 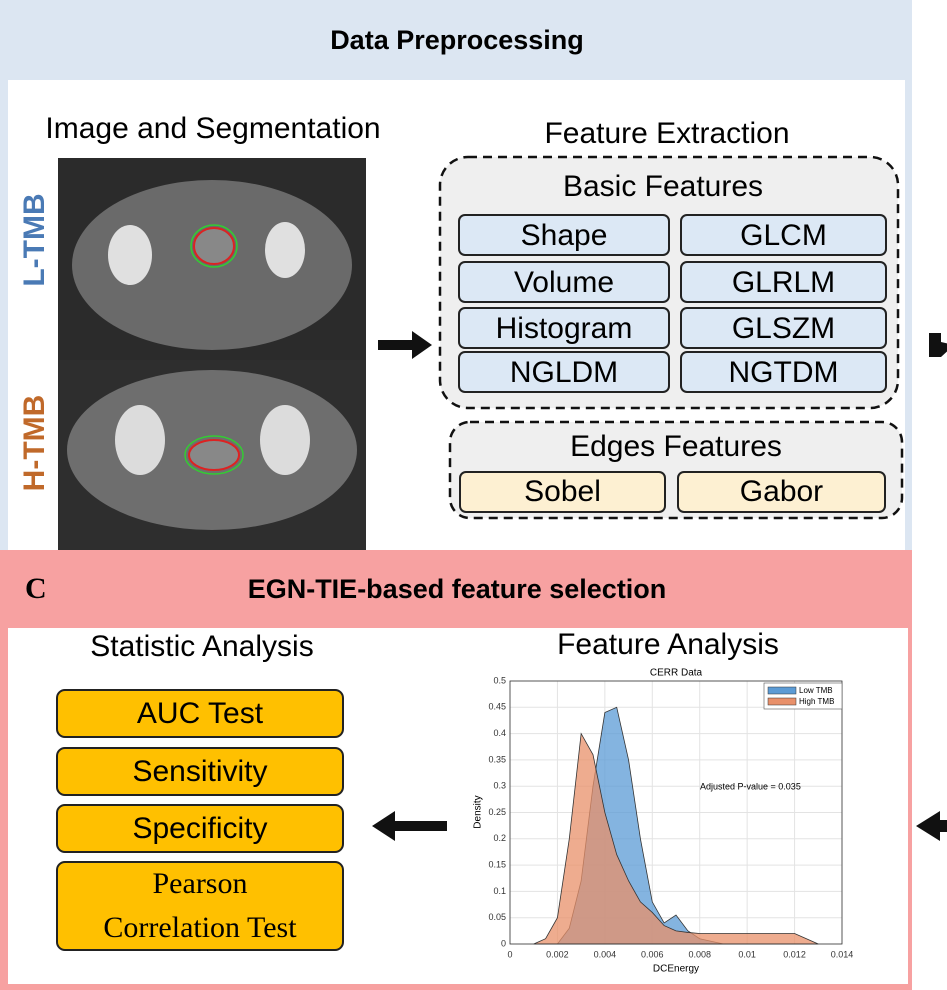 I want to click on y-tick-label: 0.35, so click(x=497, y=759).